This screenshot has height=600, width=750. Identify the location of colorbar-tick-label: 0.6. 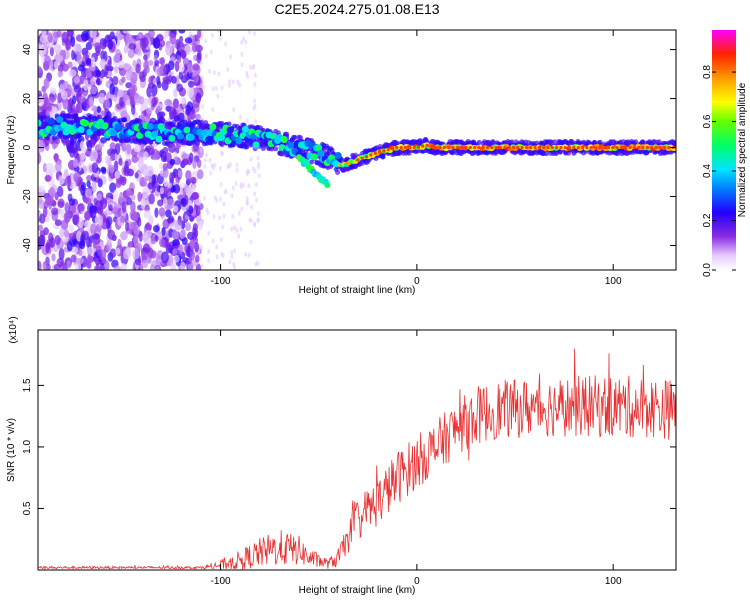
(707, 121).